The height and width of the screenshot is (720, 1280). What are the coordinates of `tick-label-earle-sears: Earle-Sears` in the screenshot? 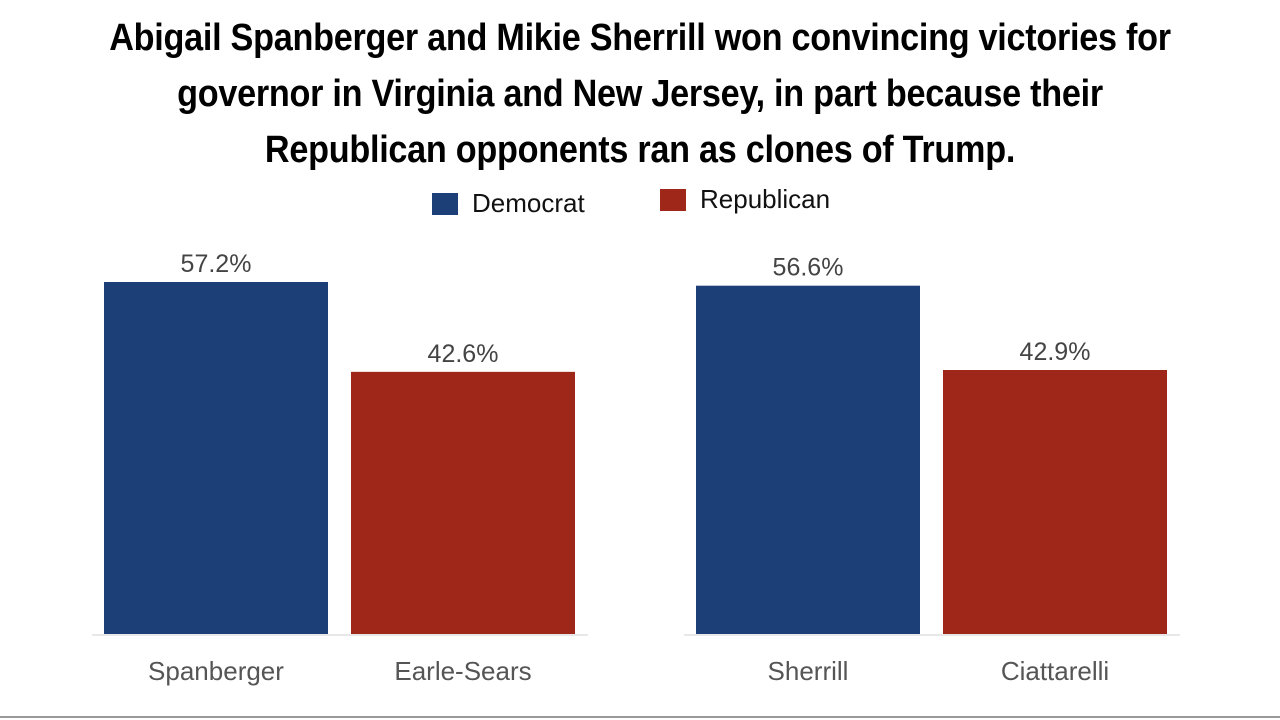 It's located at (462, 671).